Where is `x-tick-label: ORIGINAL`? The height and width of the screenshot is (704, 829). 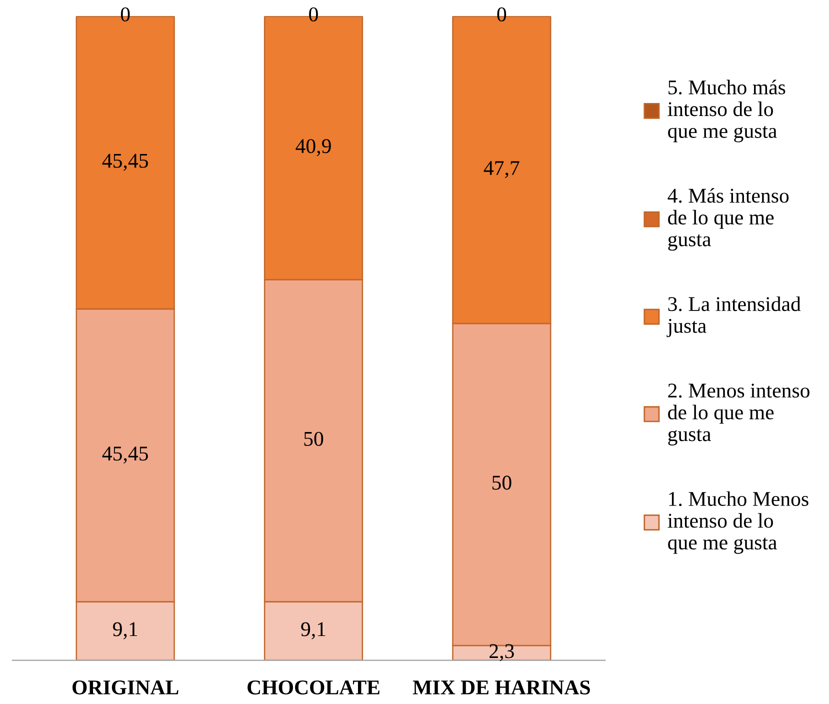 x-tick-label: ORIGINAL is located at coordinates (125, 687).